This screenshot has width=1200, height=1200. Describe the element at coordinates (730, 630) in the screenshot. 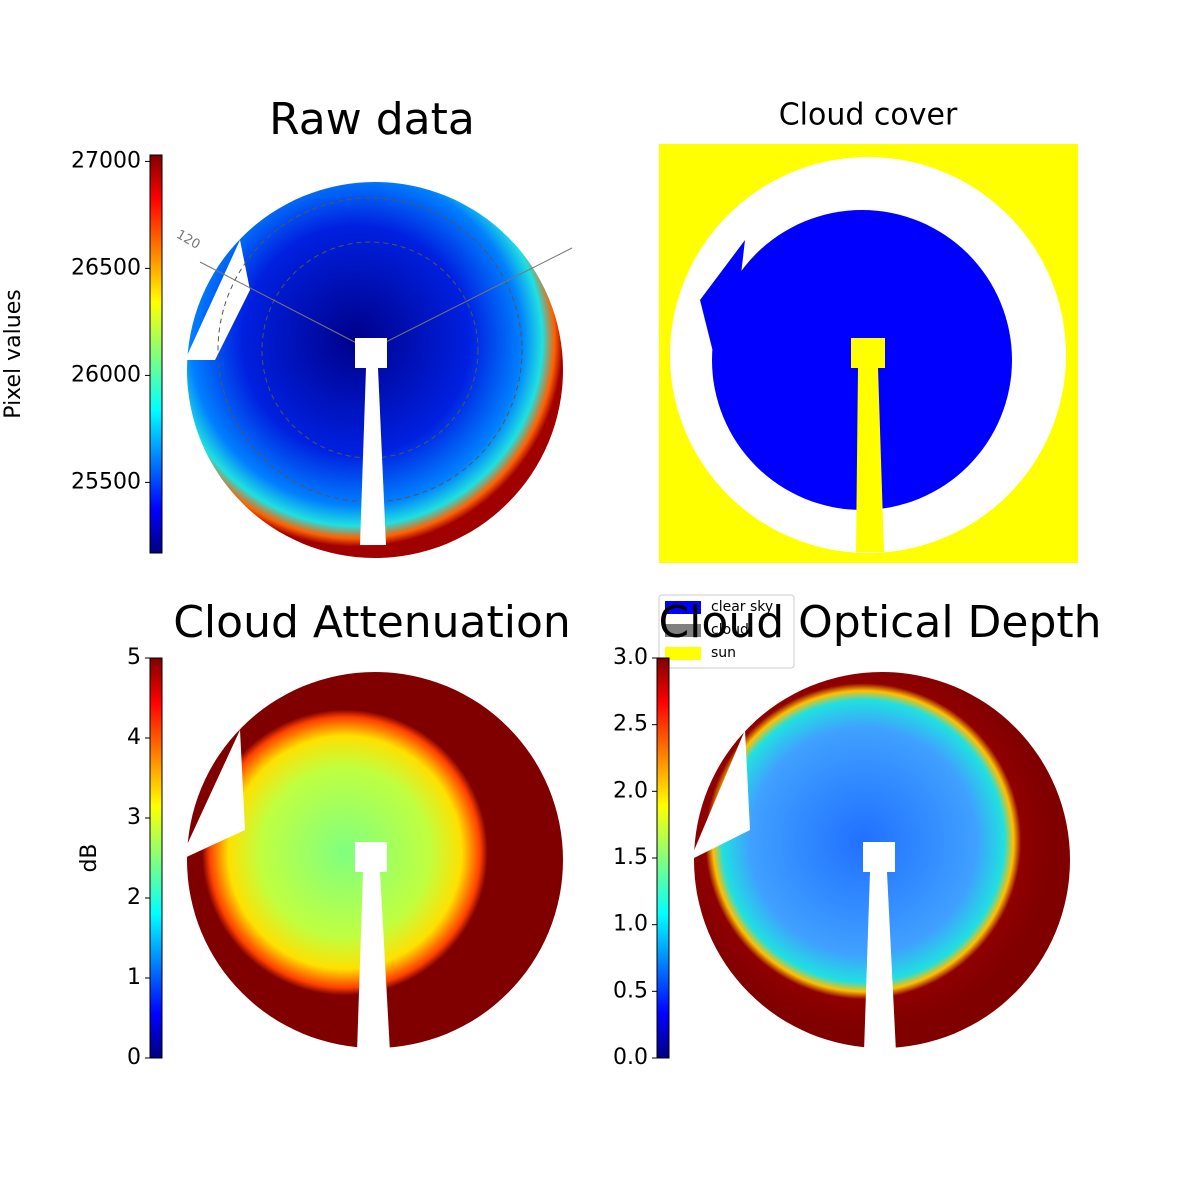

I see `legend-label: cloud` at that location.